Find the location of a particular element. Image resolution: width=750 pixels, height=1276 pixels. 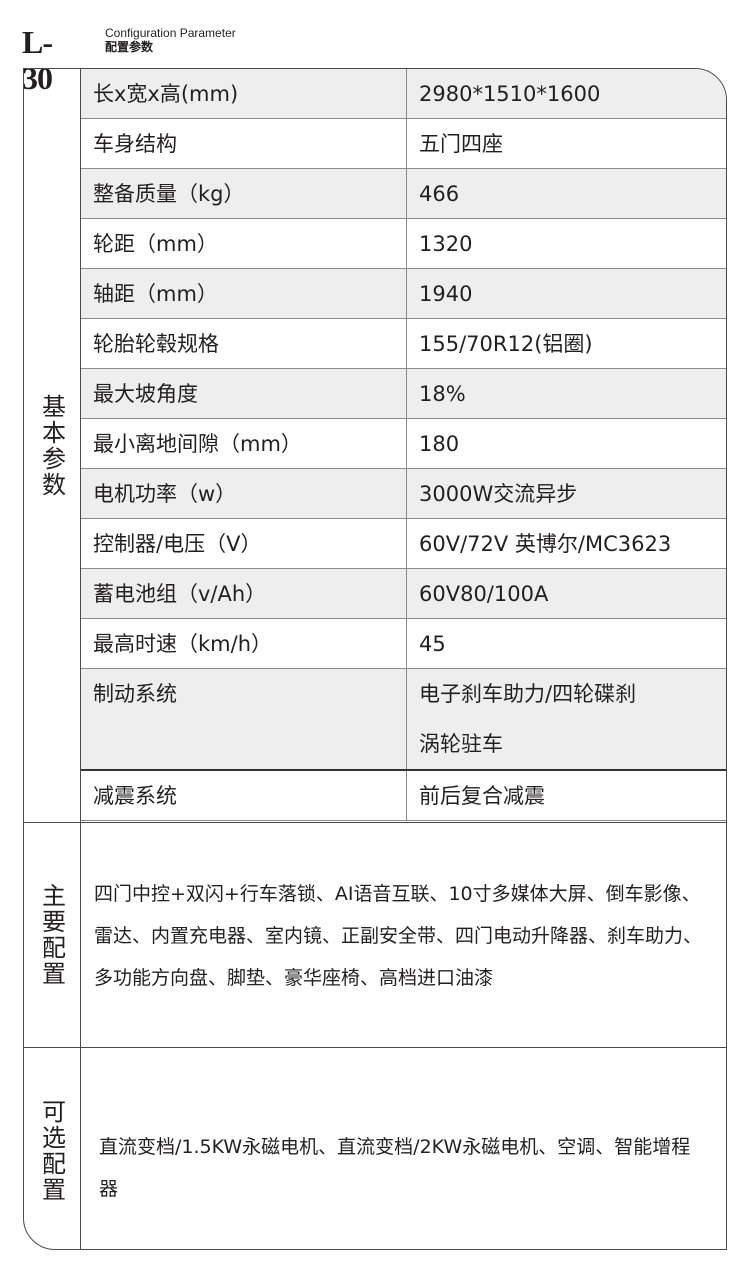

spec-key: 轴距（mm） is located at coordinates (155, 294).